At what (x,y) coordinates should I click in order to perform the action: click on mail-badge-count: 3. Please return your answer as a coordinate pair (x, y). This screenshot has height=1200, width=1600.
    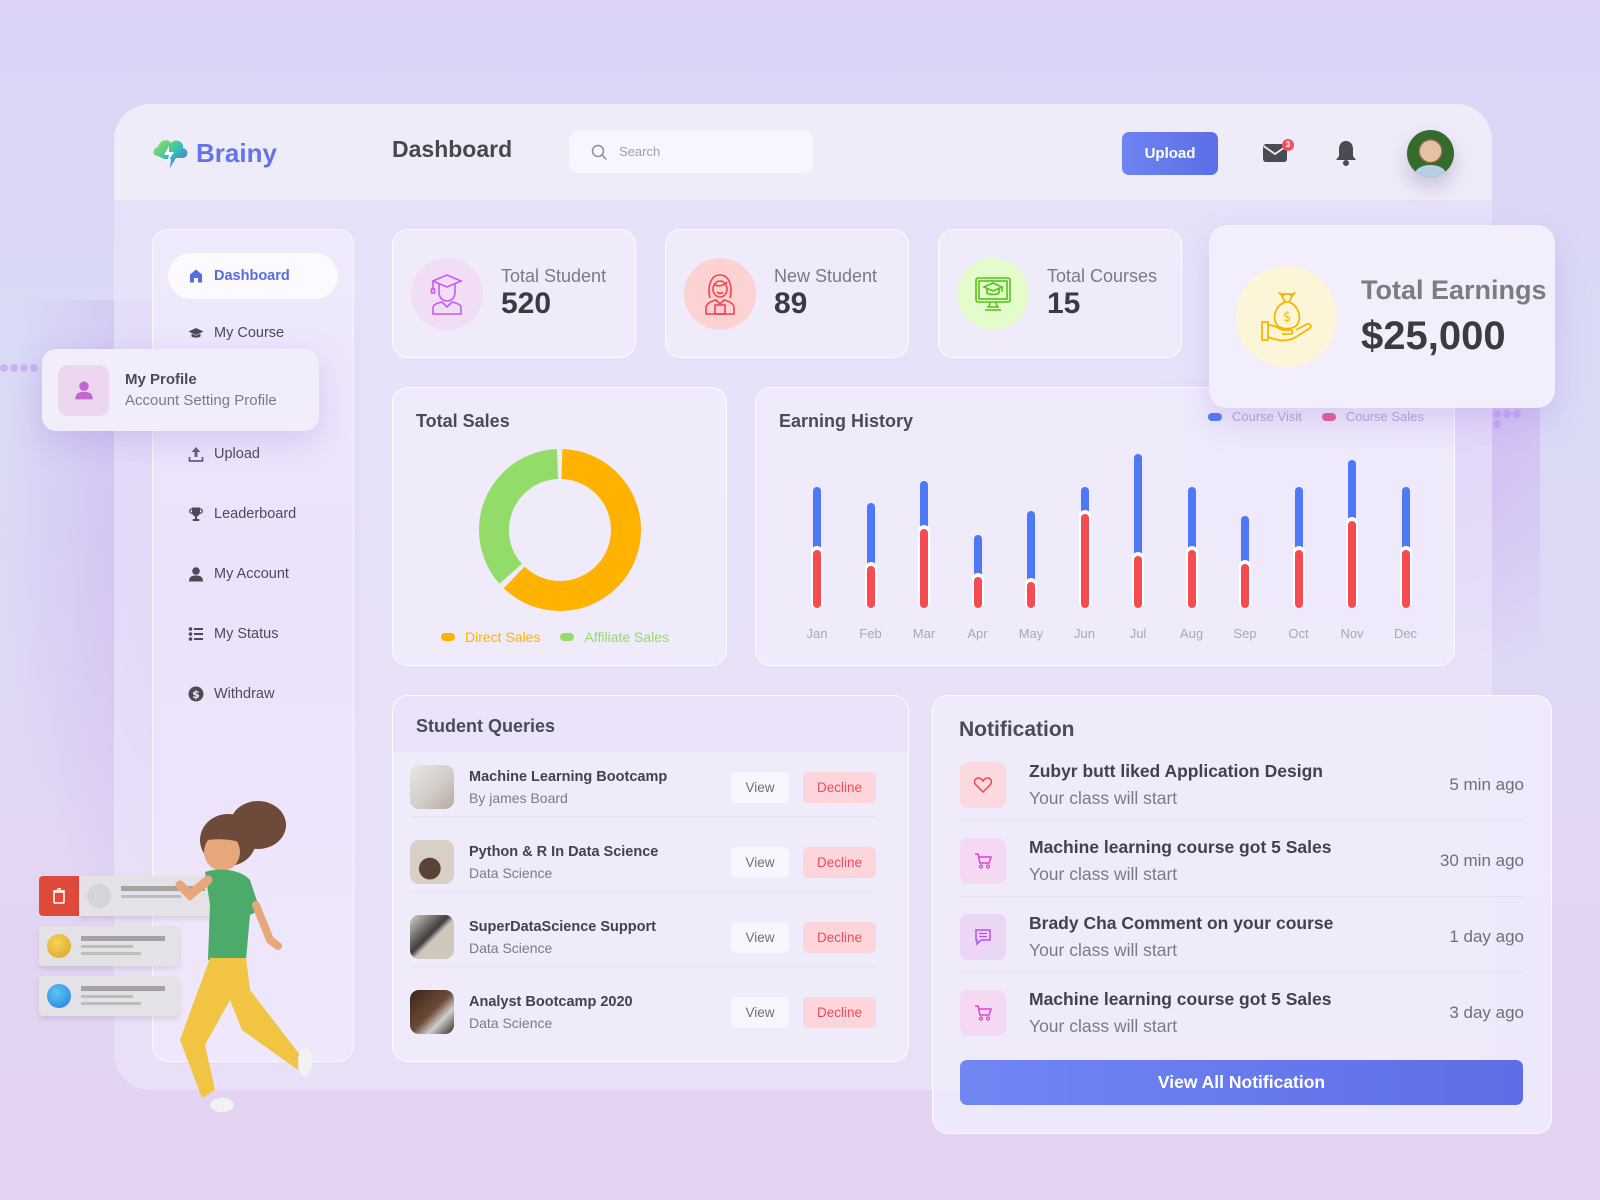
    Looking at the image, I should click on (1288, 145).